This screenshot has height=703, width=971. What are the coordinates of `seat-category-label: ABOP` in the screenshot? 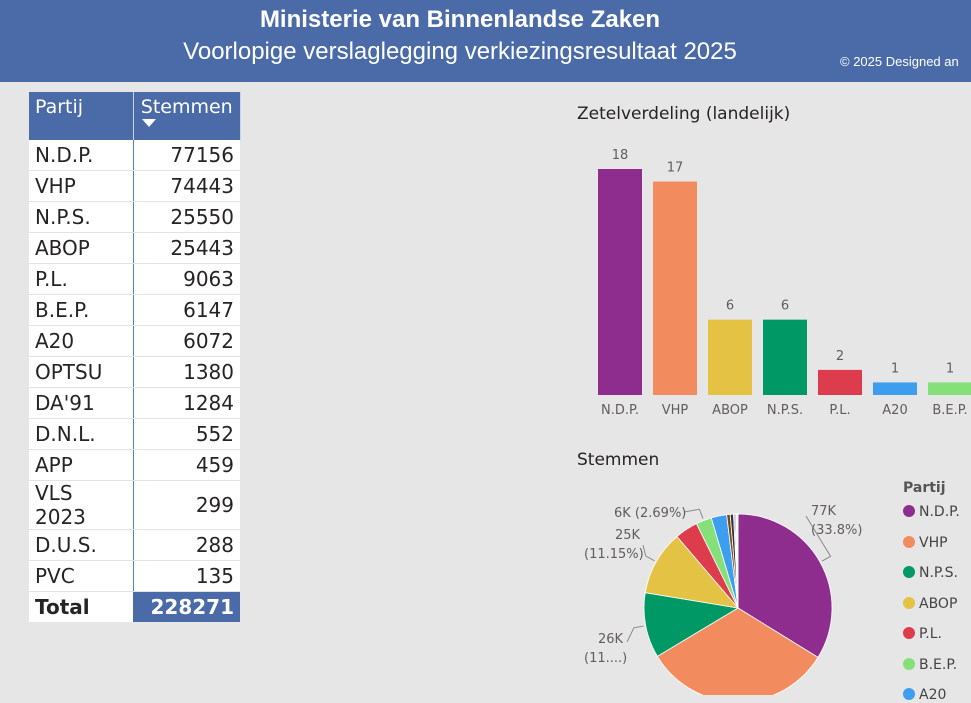 It's located at (730, 410).